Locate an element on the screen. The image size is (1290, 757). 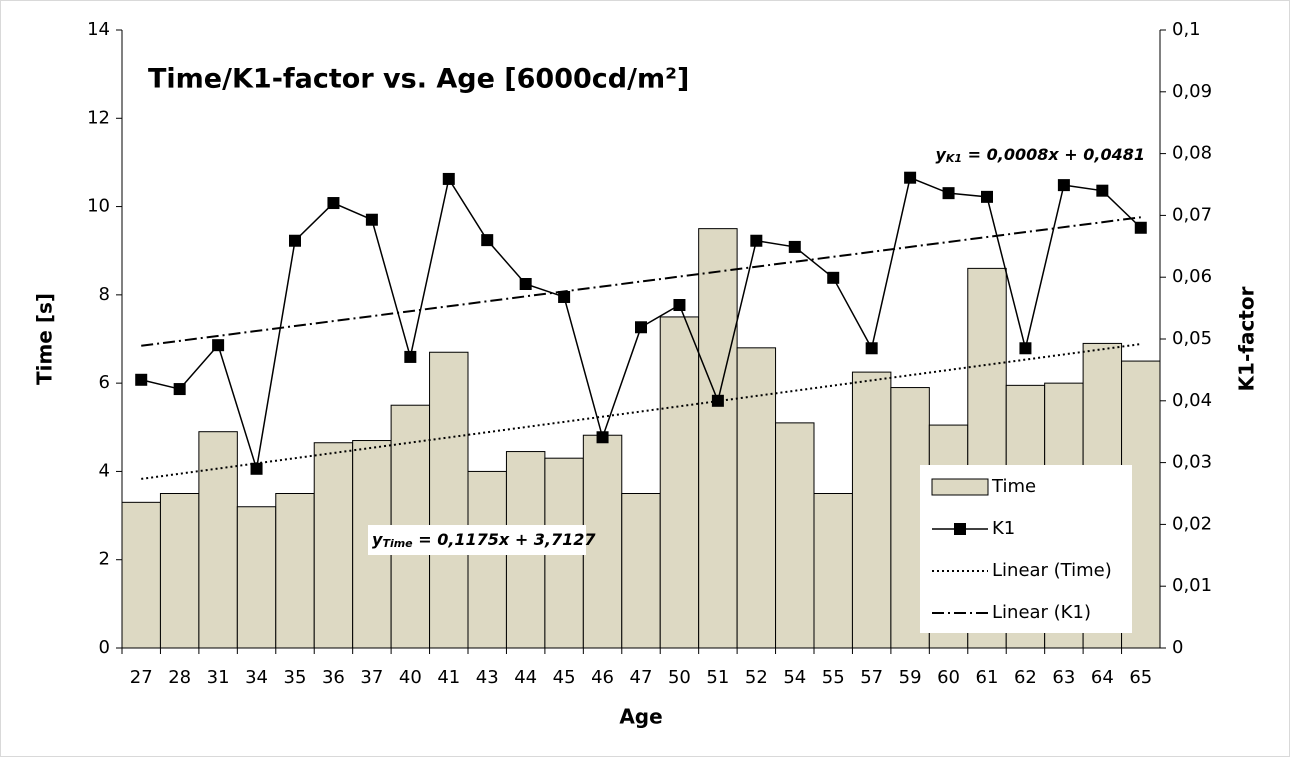
equation-rhs: = 0,0008x + 0,0481 is located at coordinates (1053, 154).